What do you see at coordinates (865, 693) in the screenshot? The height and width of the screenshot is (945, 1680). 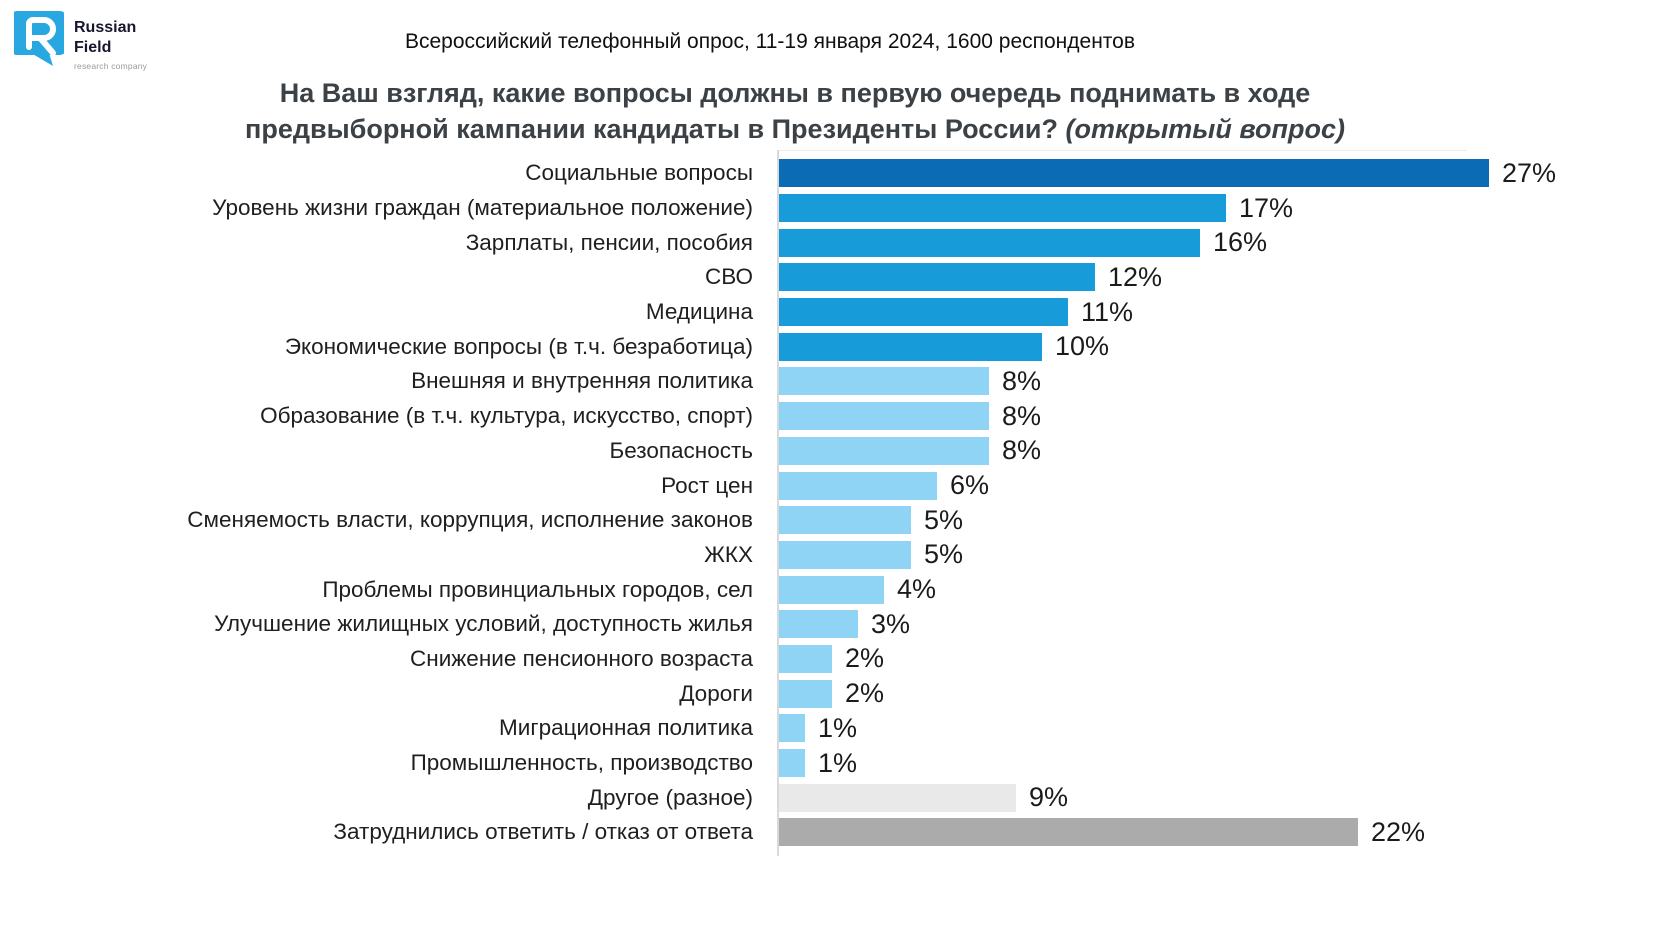 I see `bar-value-label: 2%` at bounding box center [865, 693].